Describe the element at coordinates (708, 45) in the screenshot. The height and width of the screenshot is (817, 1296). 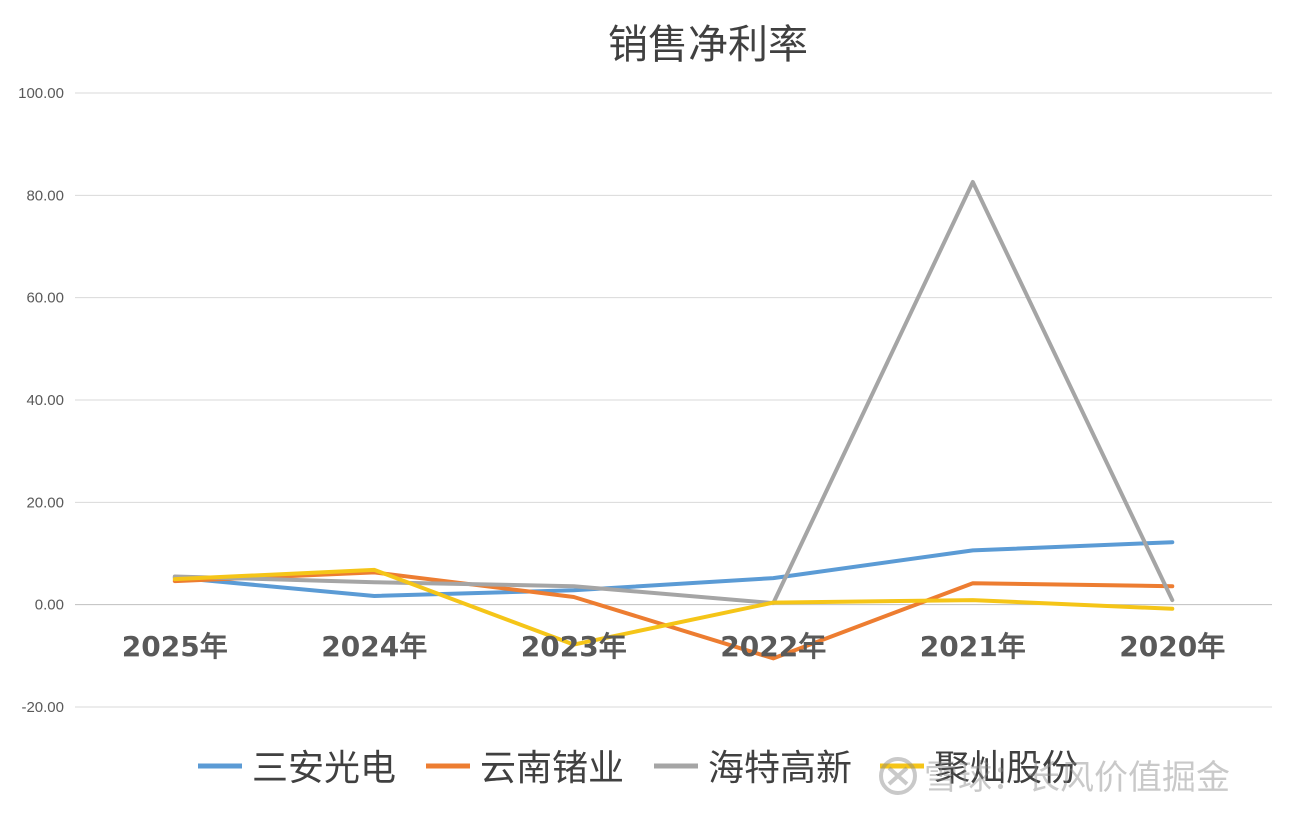
I see `chart-title: 销售净利率` at that location.